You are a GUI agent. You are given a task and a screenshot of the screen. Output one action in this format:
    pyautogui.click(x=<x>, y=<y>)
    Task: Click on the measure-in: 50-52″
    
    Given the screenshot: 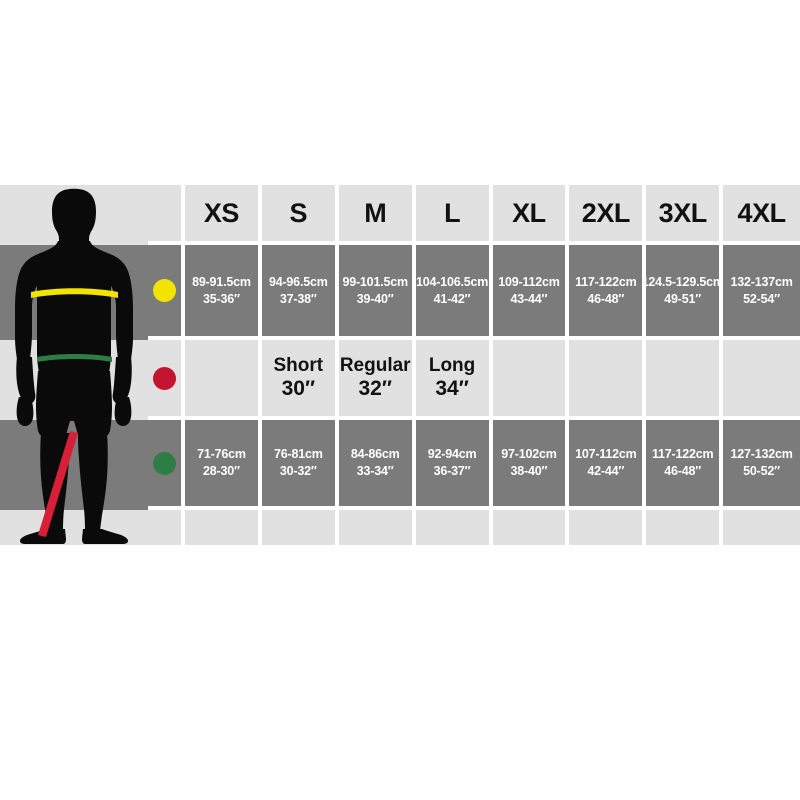 What is the action you would take?
    pyautogui.click(x=761, y=471)
    